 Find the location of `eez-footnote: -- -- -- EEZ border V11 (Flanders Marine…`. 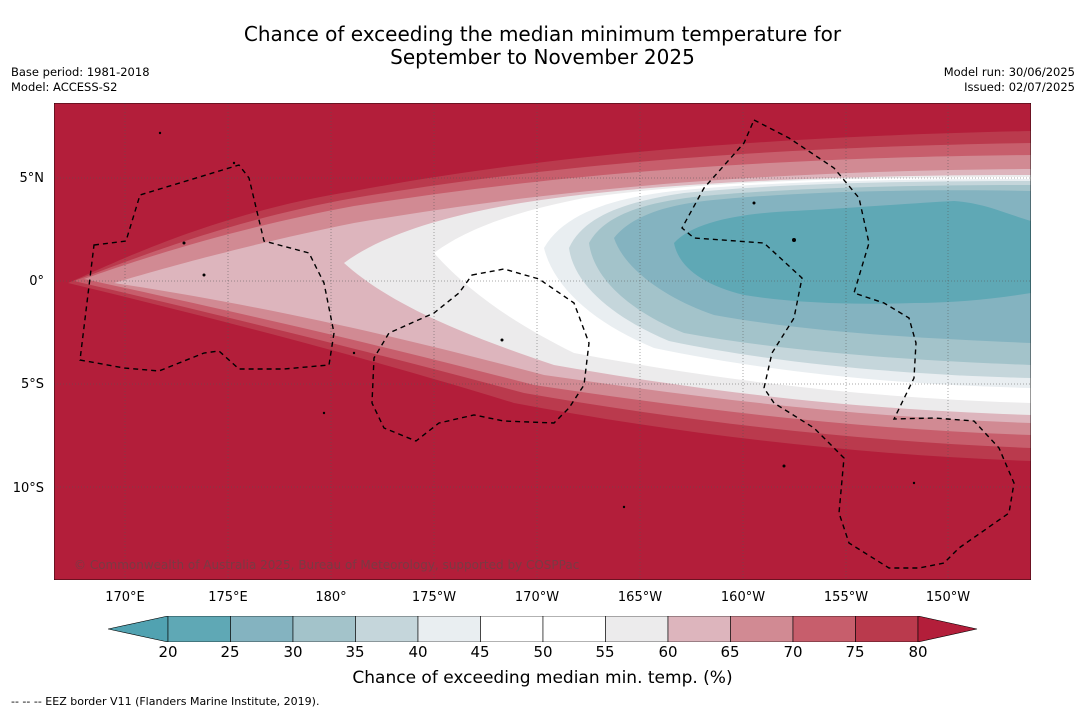

eez-footnote: -- -- -- EEZ border V11 (Flanders Marine… is located at coordinates (165, 701).